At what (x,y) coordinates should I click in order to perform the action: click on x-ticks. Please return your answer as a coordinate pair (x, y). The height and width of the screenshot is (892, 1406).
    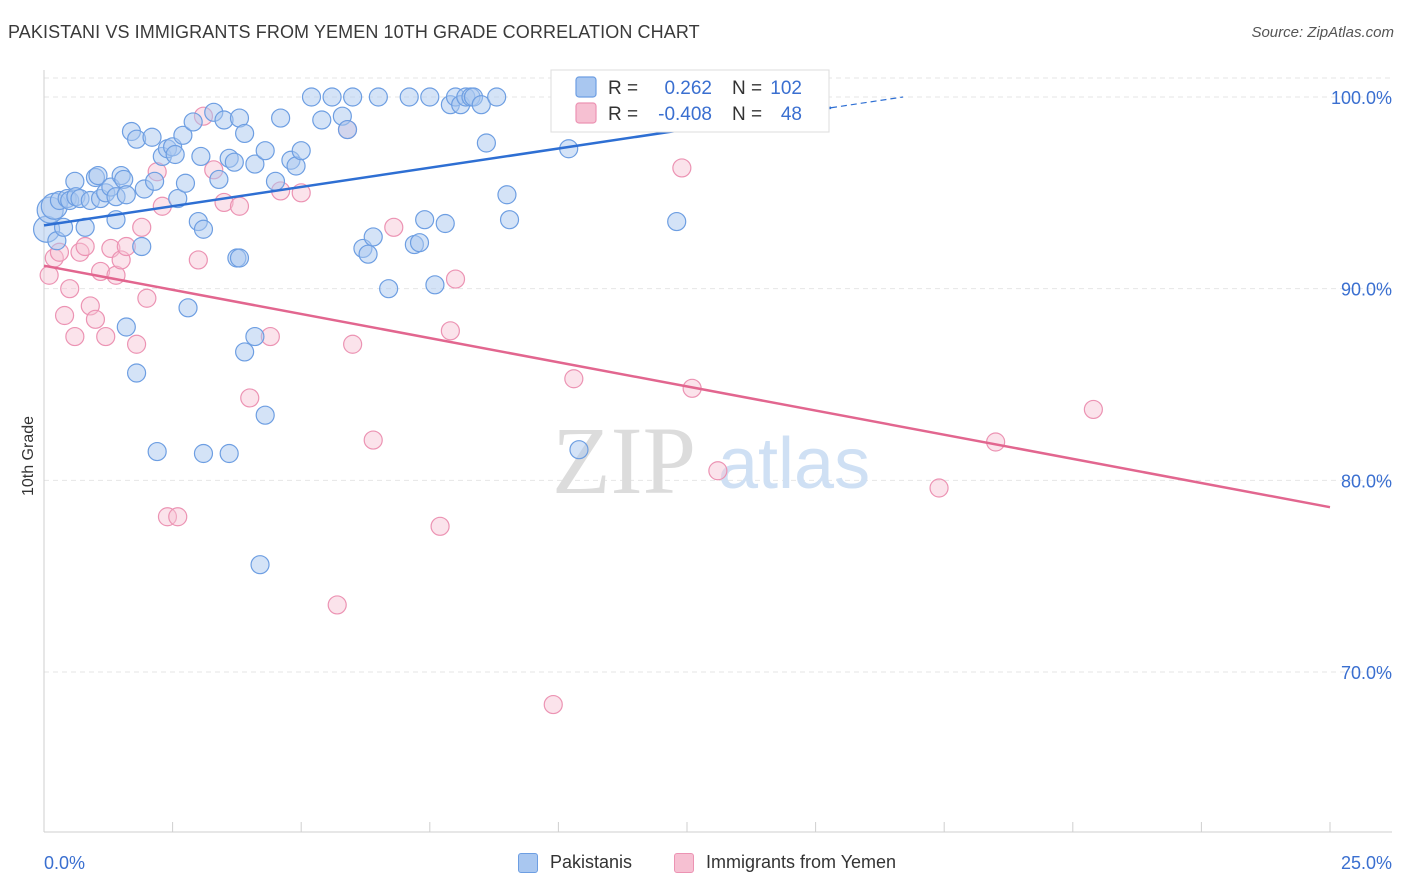
    Looking at the image, I should click on (687, 827).